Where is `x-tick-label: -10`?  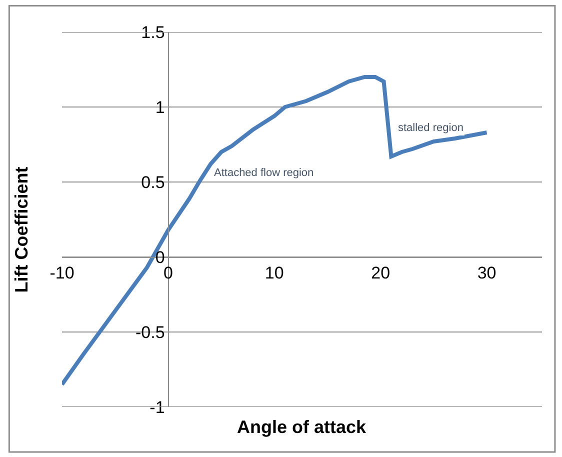
x-tick-label: -10 is located at coordinates (62, 272).